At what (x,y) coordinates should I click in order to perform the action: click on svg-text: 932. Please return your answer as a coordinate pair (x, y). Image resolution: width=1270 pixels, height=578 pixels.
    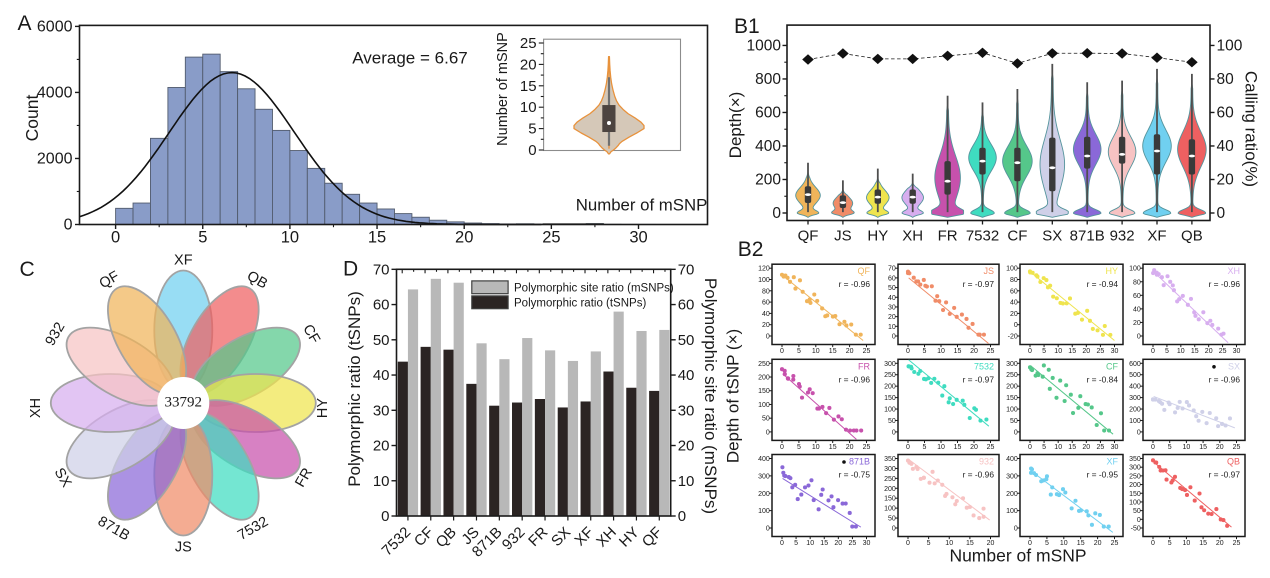
    Looking at the image, I should click on (986, 462).